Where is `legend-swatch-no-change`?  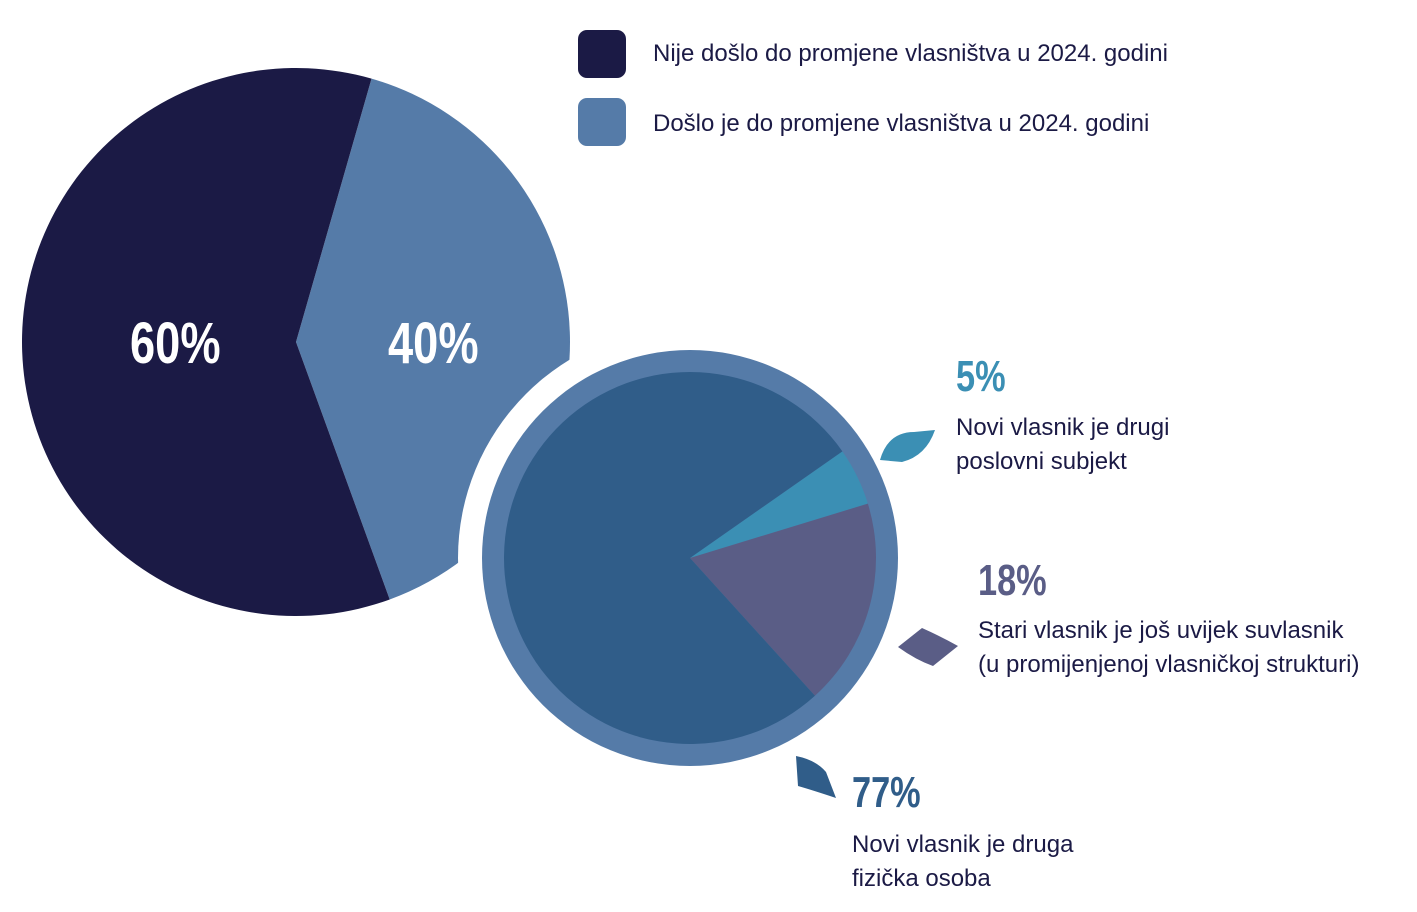
legend-swatch-no-change is located at coordinates (602, 54).